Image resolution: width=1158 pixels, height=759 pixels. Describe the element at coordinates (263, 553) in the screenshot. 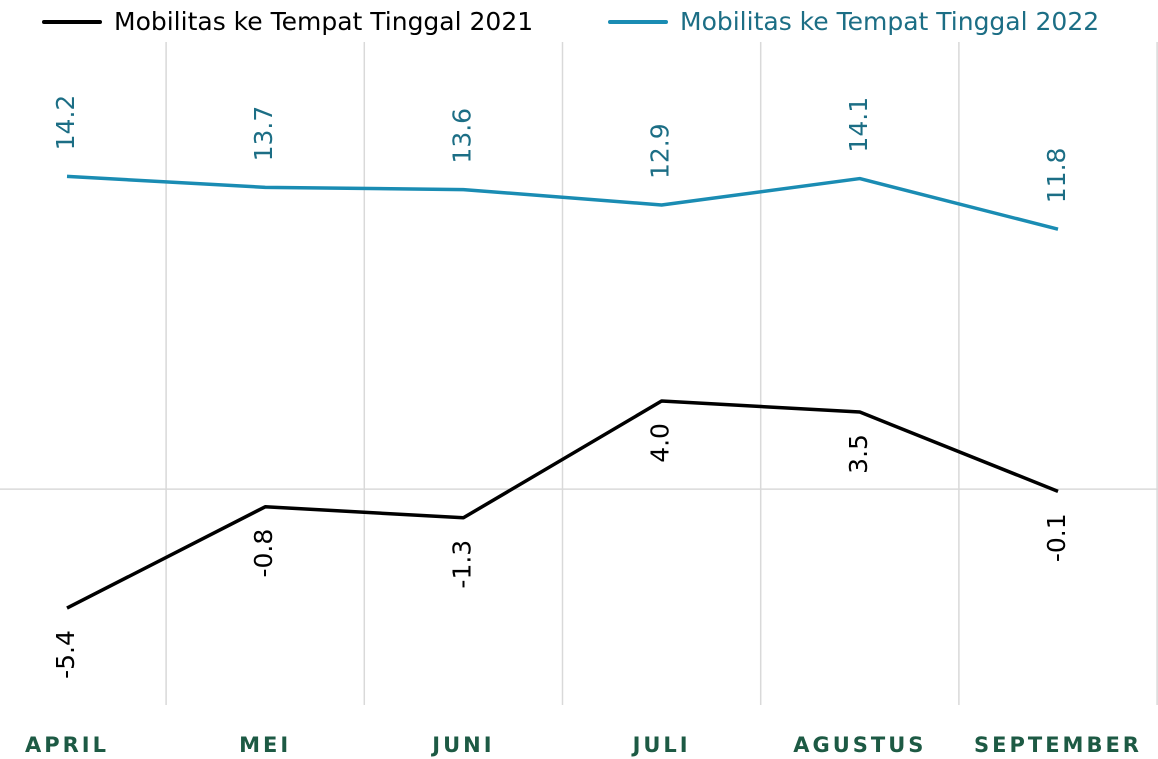

I see `data-label: -0.8` at that location.